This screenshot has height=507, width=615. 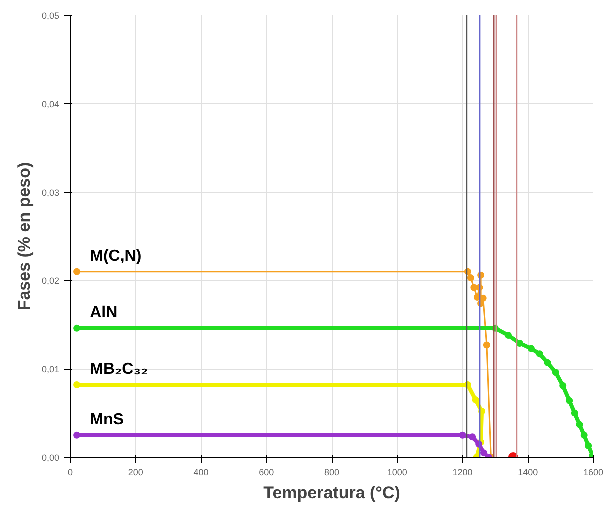 What do you see at coordinates (51, 193) in the screenshot?
I see `y-tick-label: 0,03` at bounding box center [51, 193].